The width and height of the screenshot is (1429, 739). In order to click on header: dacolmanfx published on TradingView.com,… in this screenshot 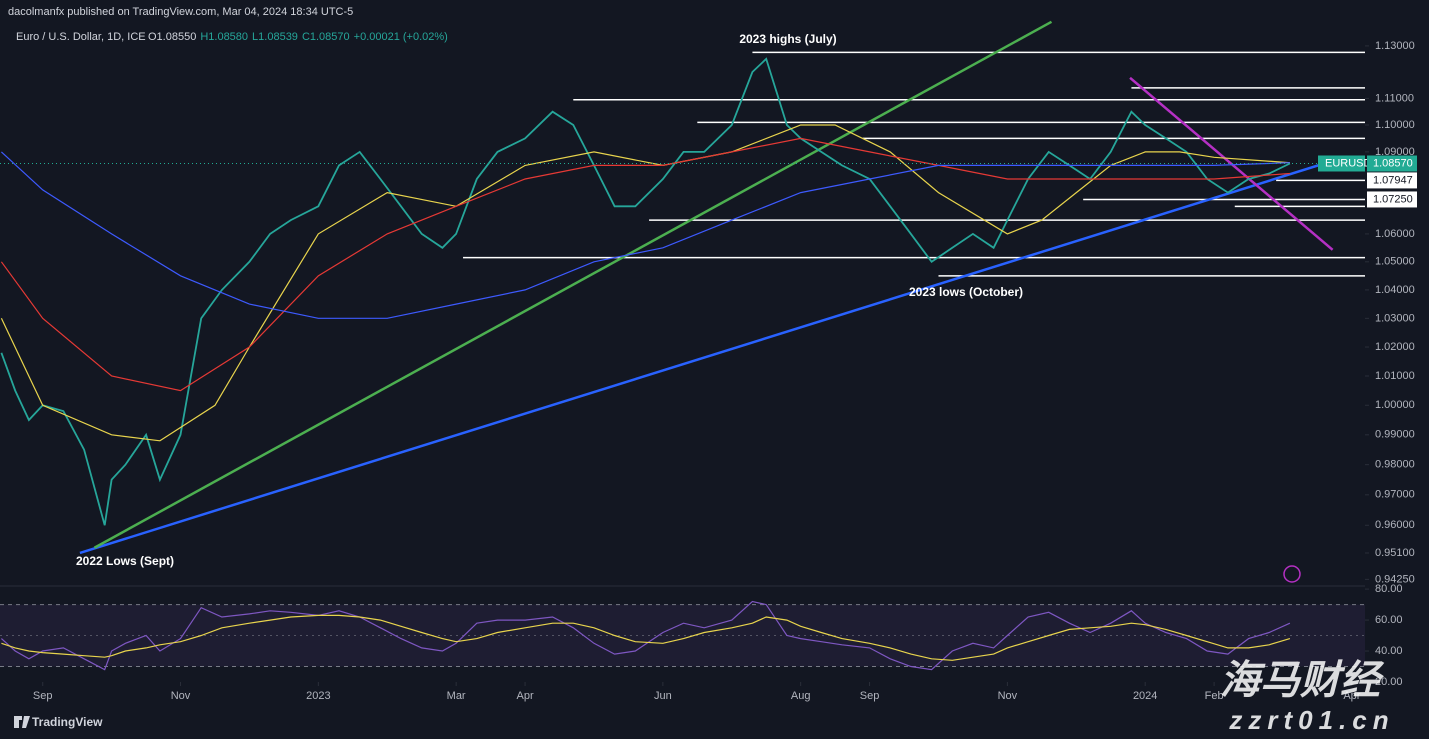, I will do `click(180, 12)`.